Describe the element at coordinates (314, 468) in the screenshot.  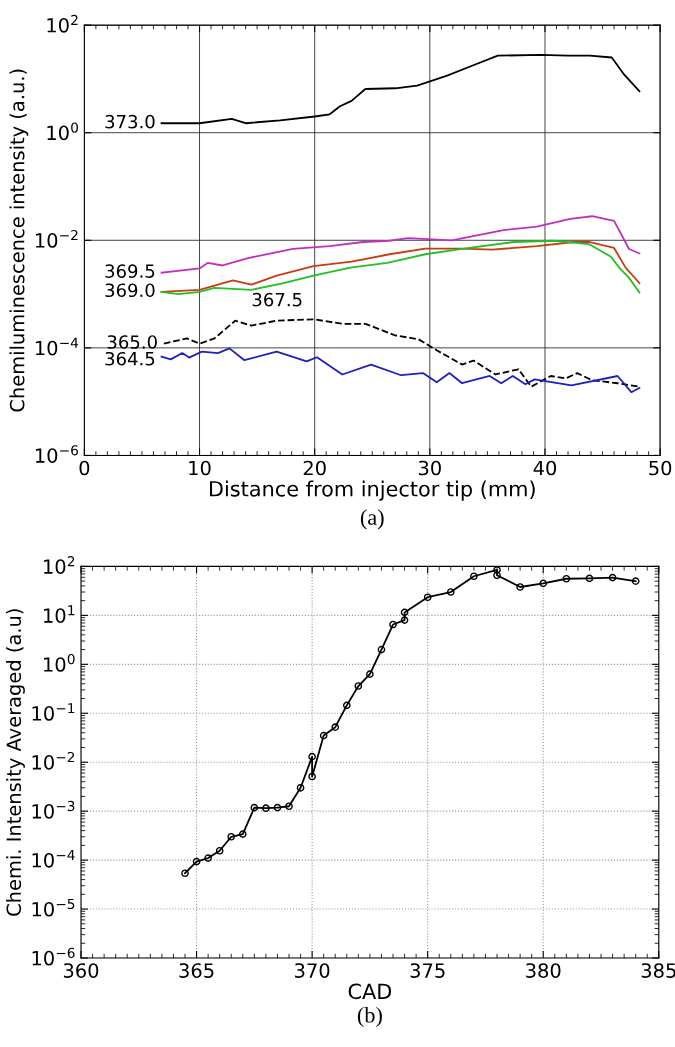
I see `x-tick-label: 20` at that location.